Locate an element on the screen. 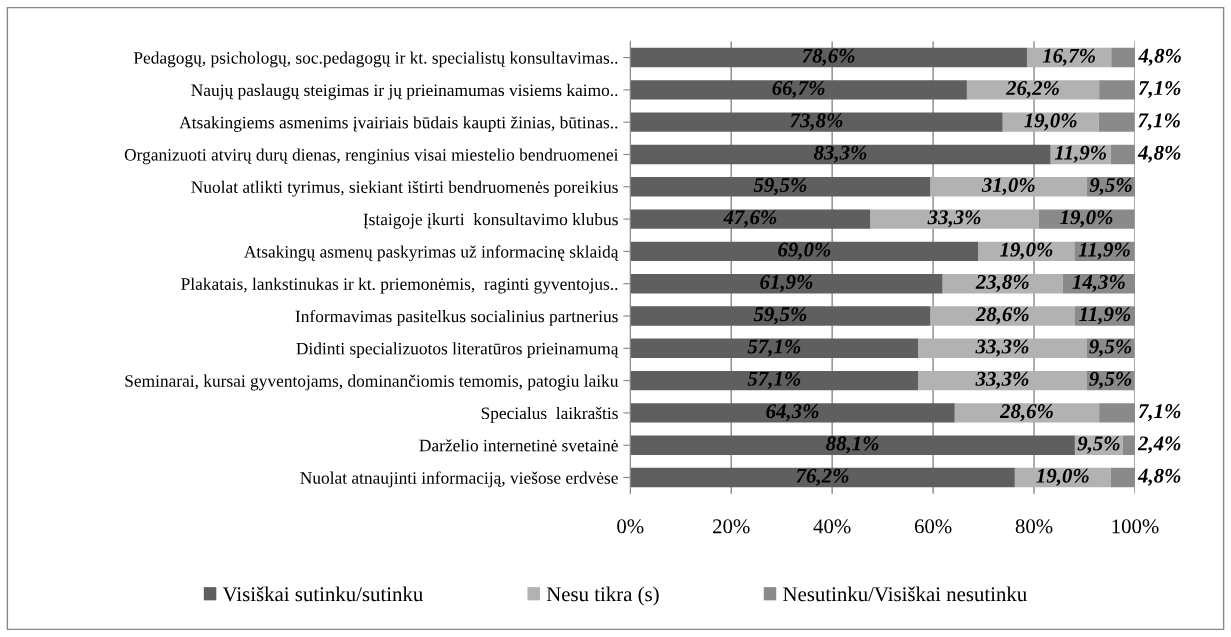  y-tick-label: Specialus laikraštis is located at coordinates (549, 414).